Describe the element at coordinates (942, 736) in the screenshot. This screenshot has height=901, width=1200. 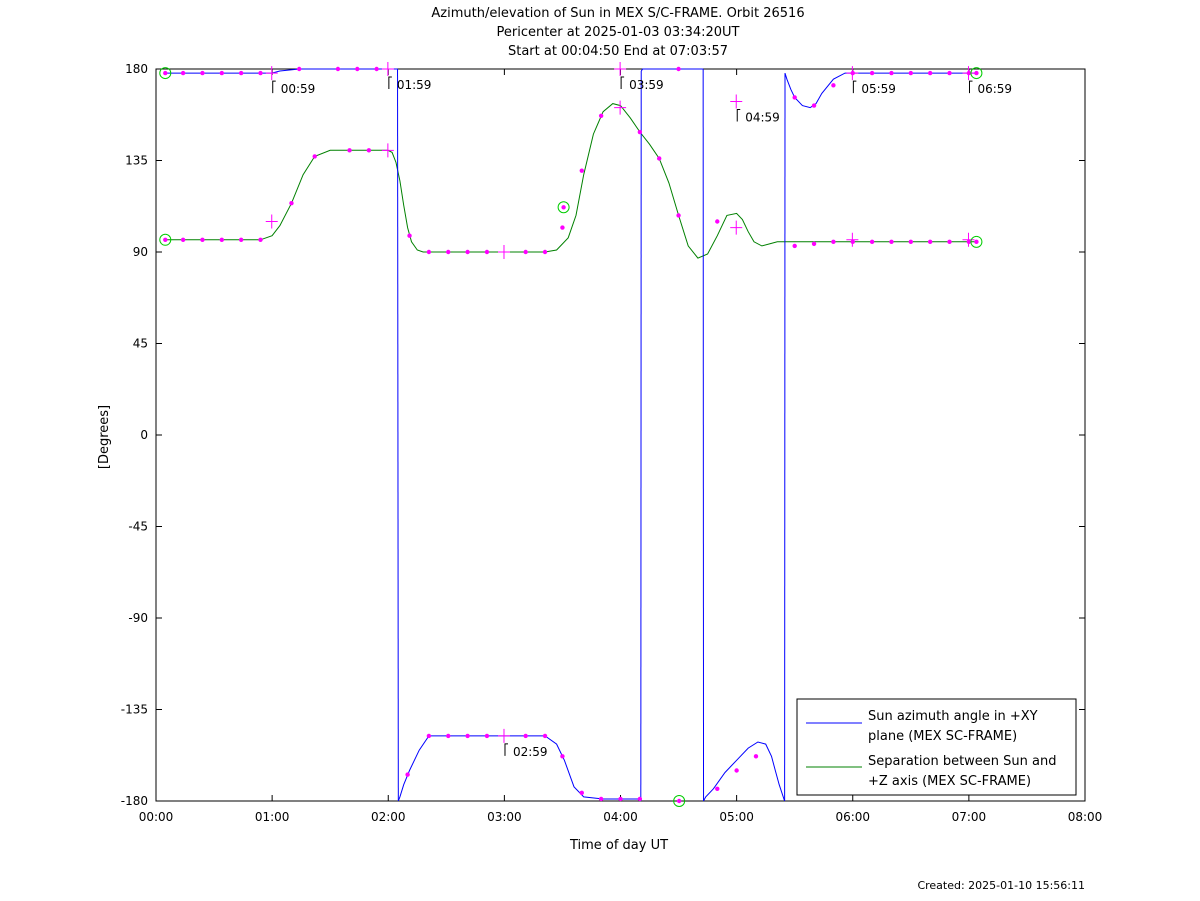
I see `legend-label-azimuth-2: plane (MEX SC-FRAME)` at that location.